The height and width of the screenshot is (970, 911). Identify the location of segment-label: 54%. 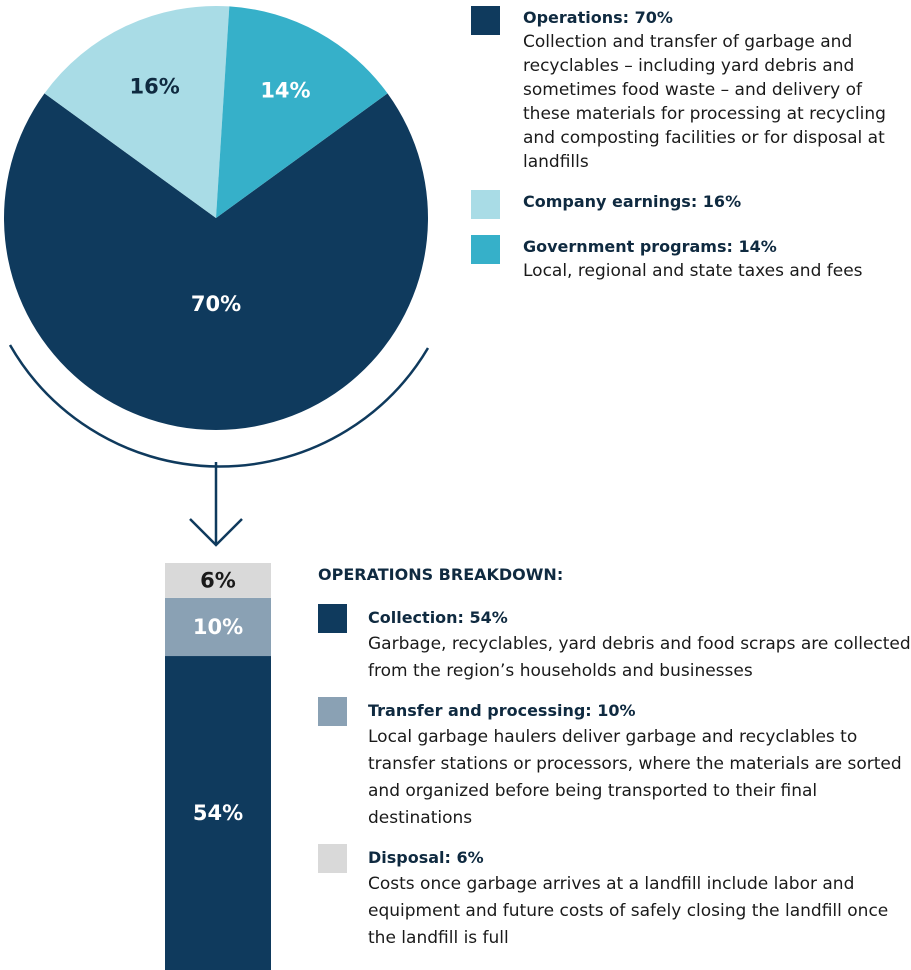
(218, 813).